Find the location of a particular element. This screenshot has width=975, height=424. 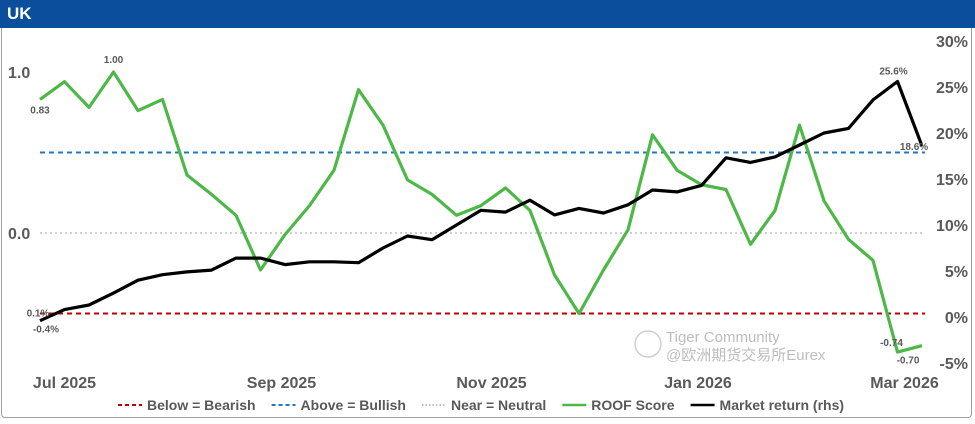

legend-item: Above = Bullish is located at coordinates (353, 405).